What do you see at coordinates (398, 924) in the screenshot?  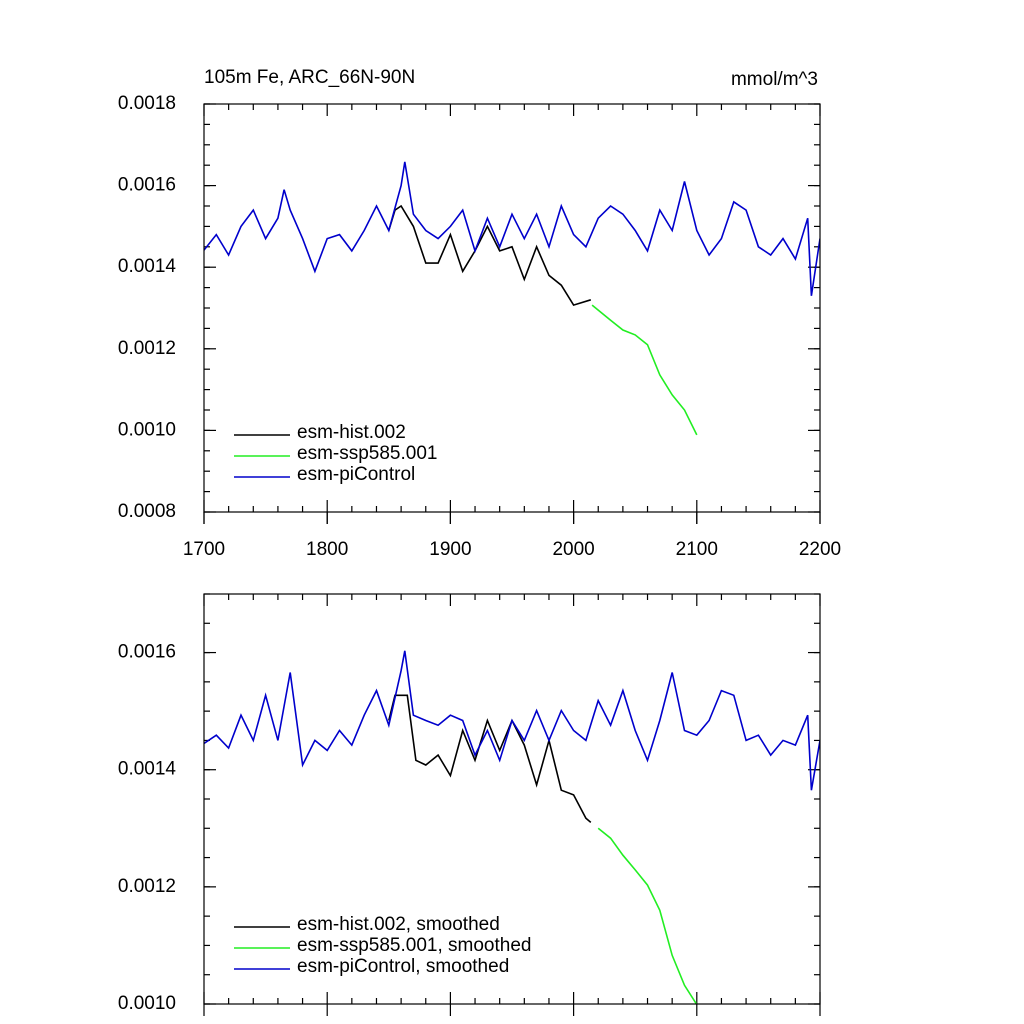 I see `legend-label: esm-hist.002, smoothed` at bounding box center [398, 924].